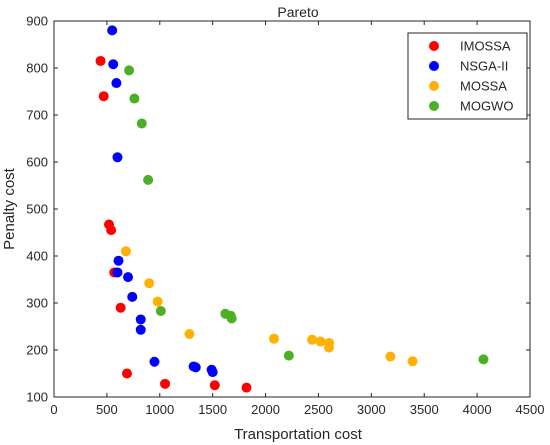 Image resolution: width=550 pixels, height=445 pixels. Describe the element at coordinates (371, 409) in the screenshot. I see `x-tick-label: 3000` at that location.